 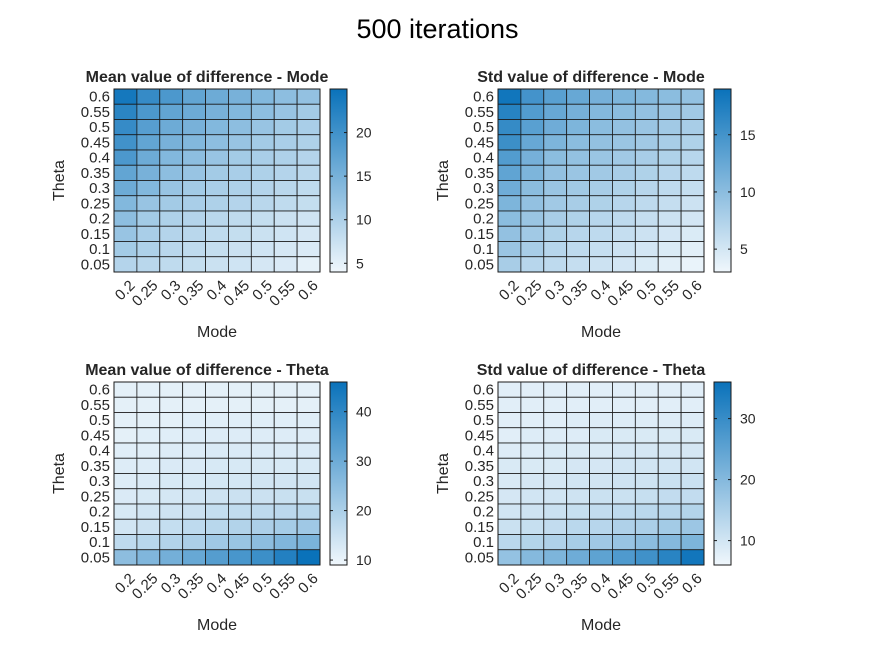 I want to click on x-tick-label: 0.35, so click(x=191, y=293).